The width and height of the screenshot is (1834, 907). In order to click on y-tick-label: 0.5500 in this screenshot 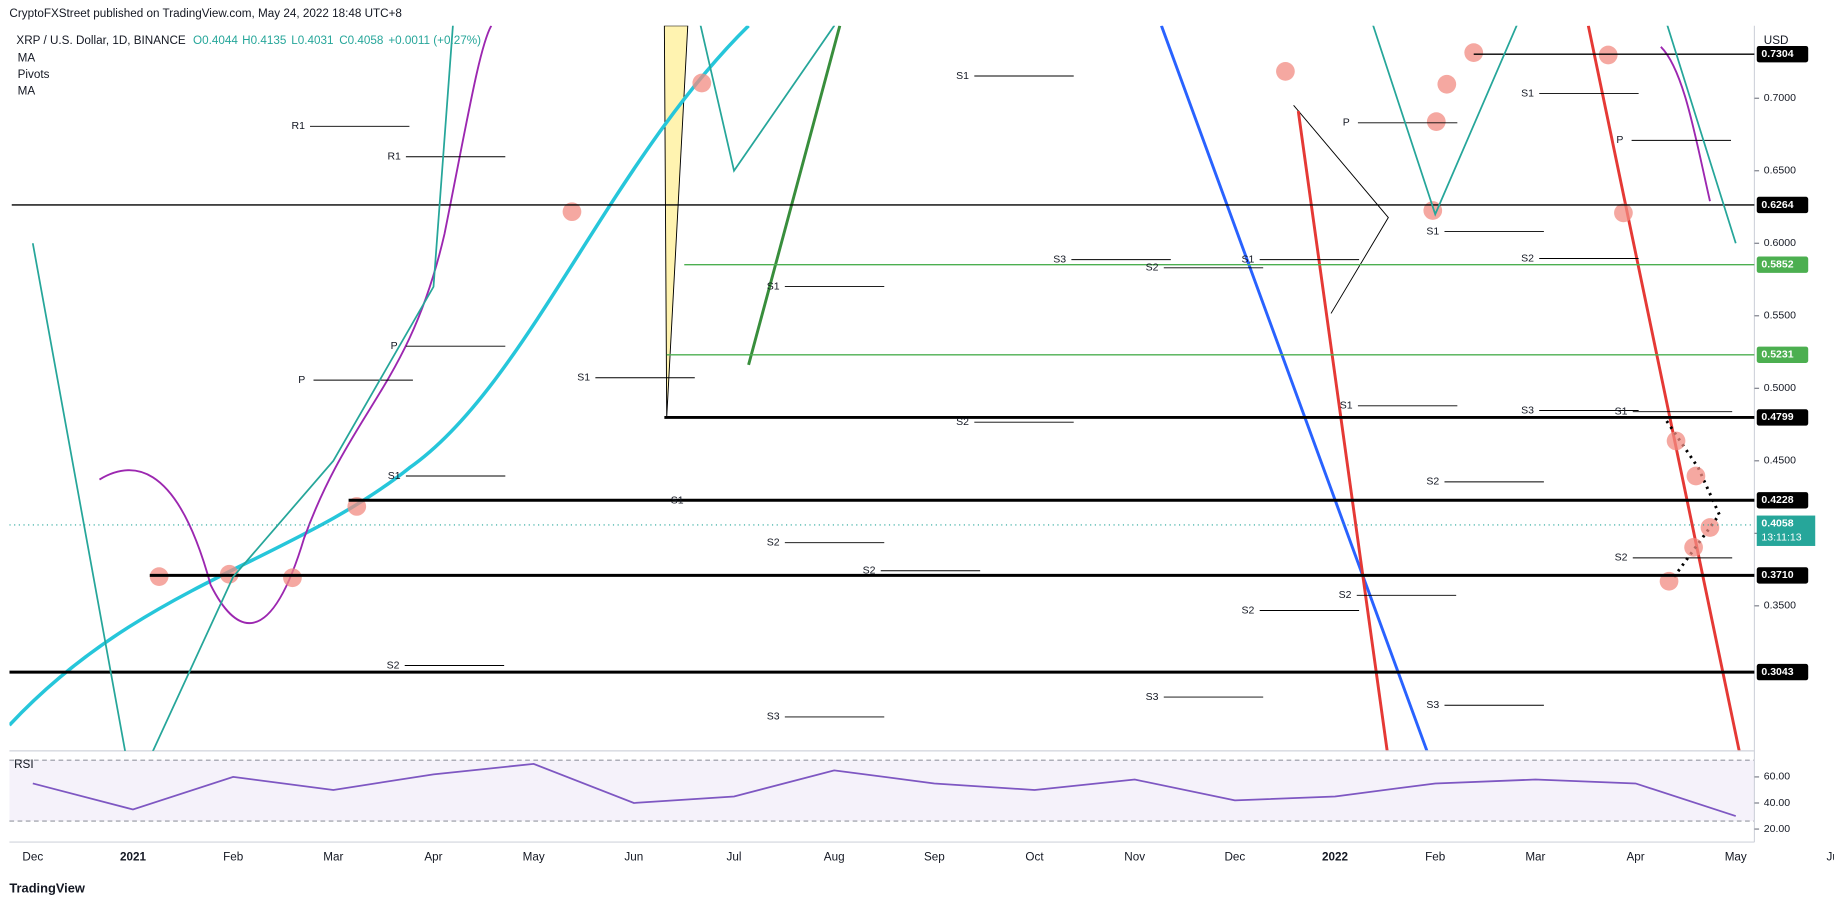, I will do `click(1780, 316)`.